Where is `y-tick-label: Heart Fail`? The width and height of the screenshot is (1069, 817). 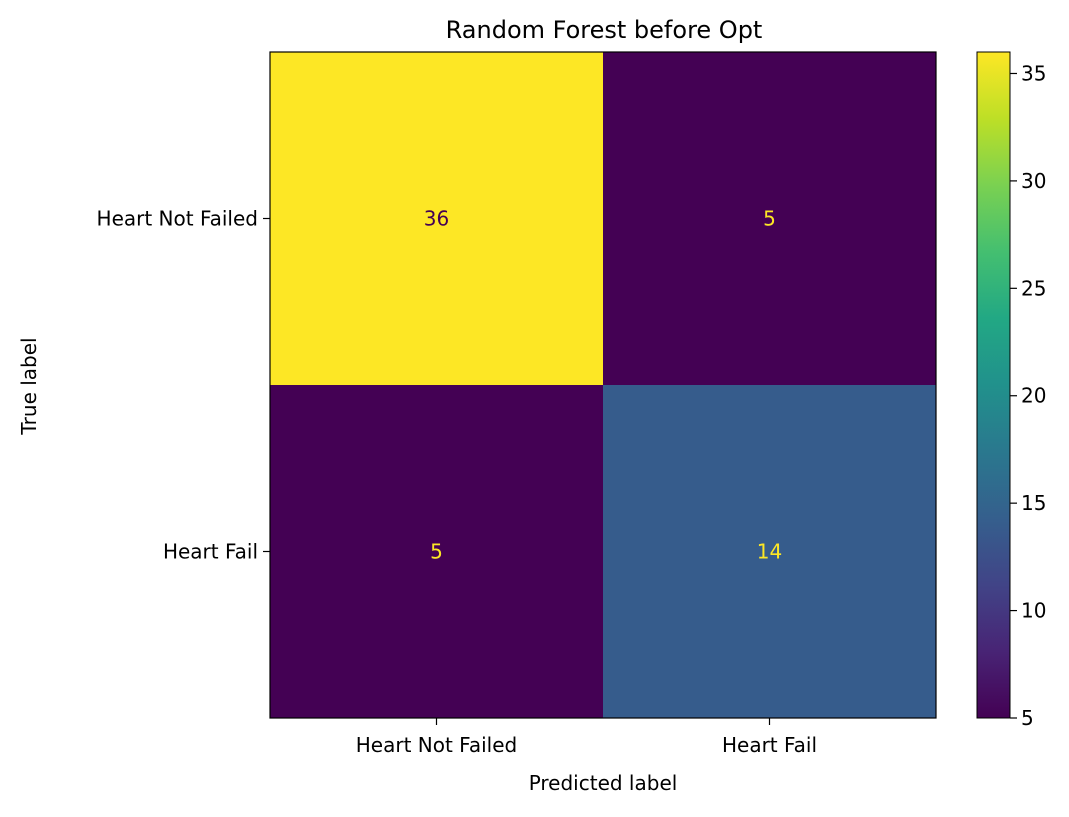
y-tick-label: Heart Fail is located at coordinates (210, 552).